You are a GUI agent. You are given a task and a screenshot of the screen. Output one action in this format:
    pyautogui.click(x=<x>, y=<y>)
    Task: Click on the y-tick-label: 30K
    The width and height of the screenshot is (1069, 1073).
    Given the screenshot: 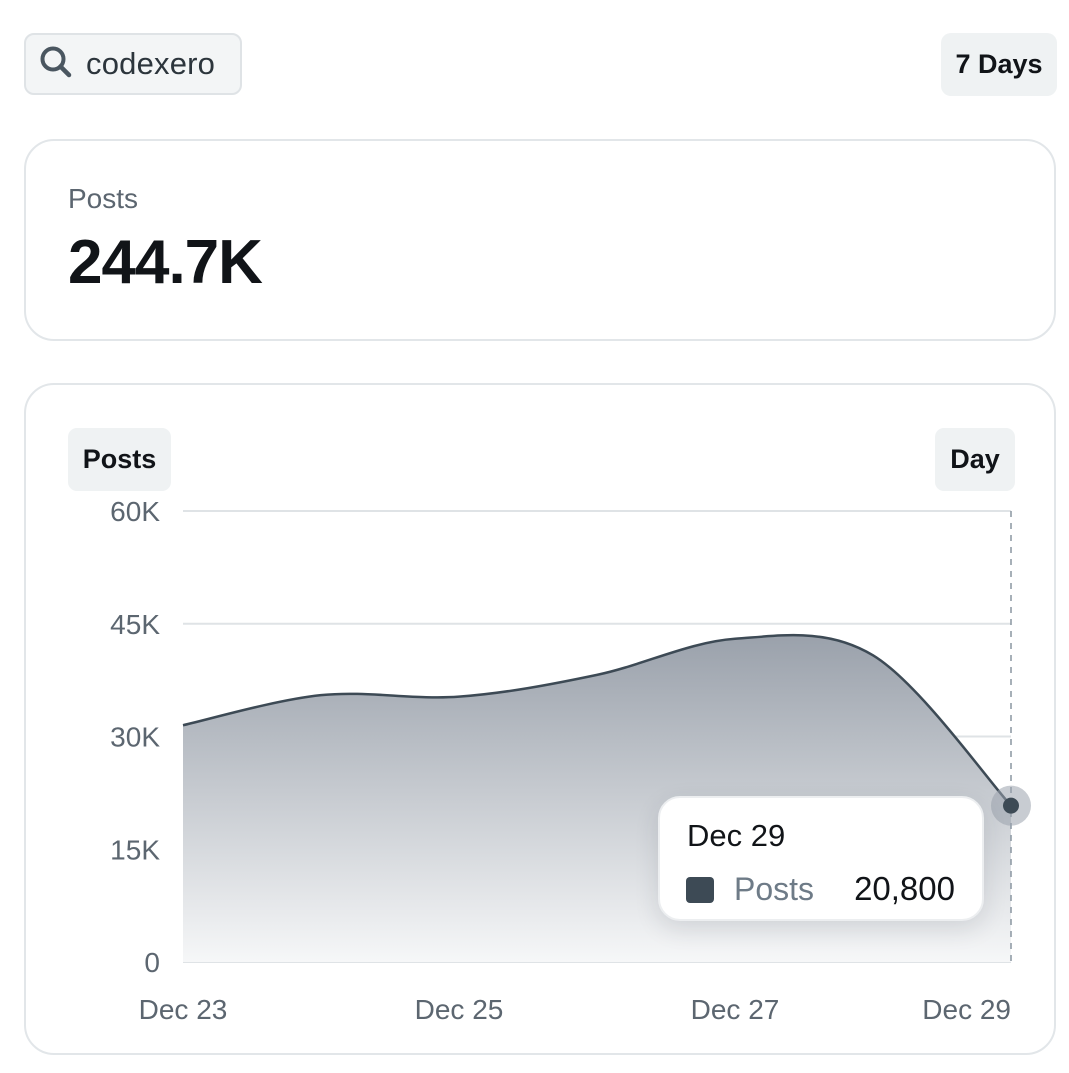 What is the action you would take?
    pyautogui.click(x=135, y=737)
    